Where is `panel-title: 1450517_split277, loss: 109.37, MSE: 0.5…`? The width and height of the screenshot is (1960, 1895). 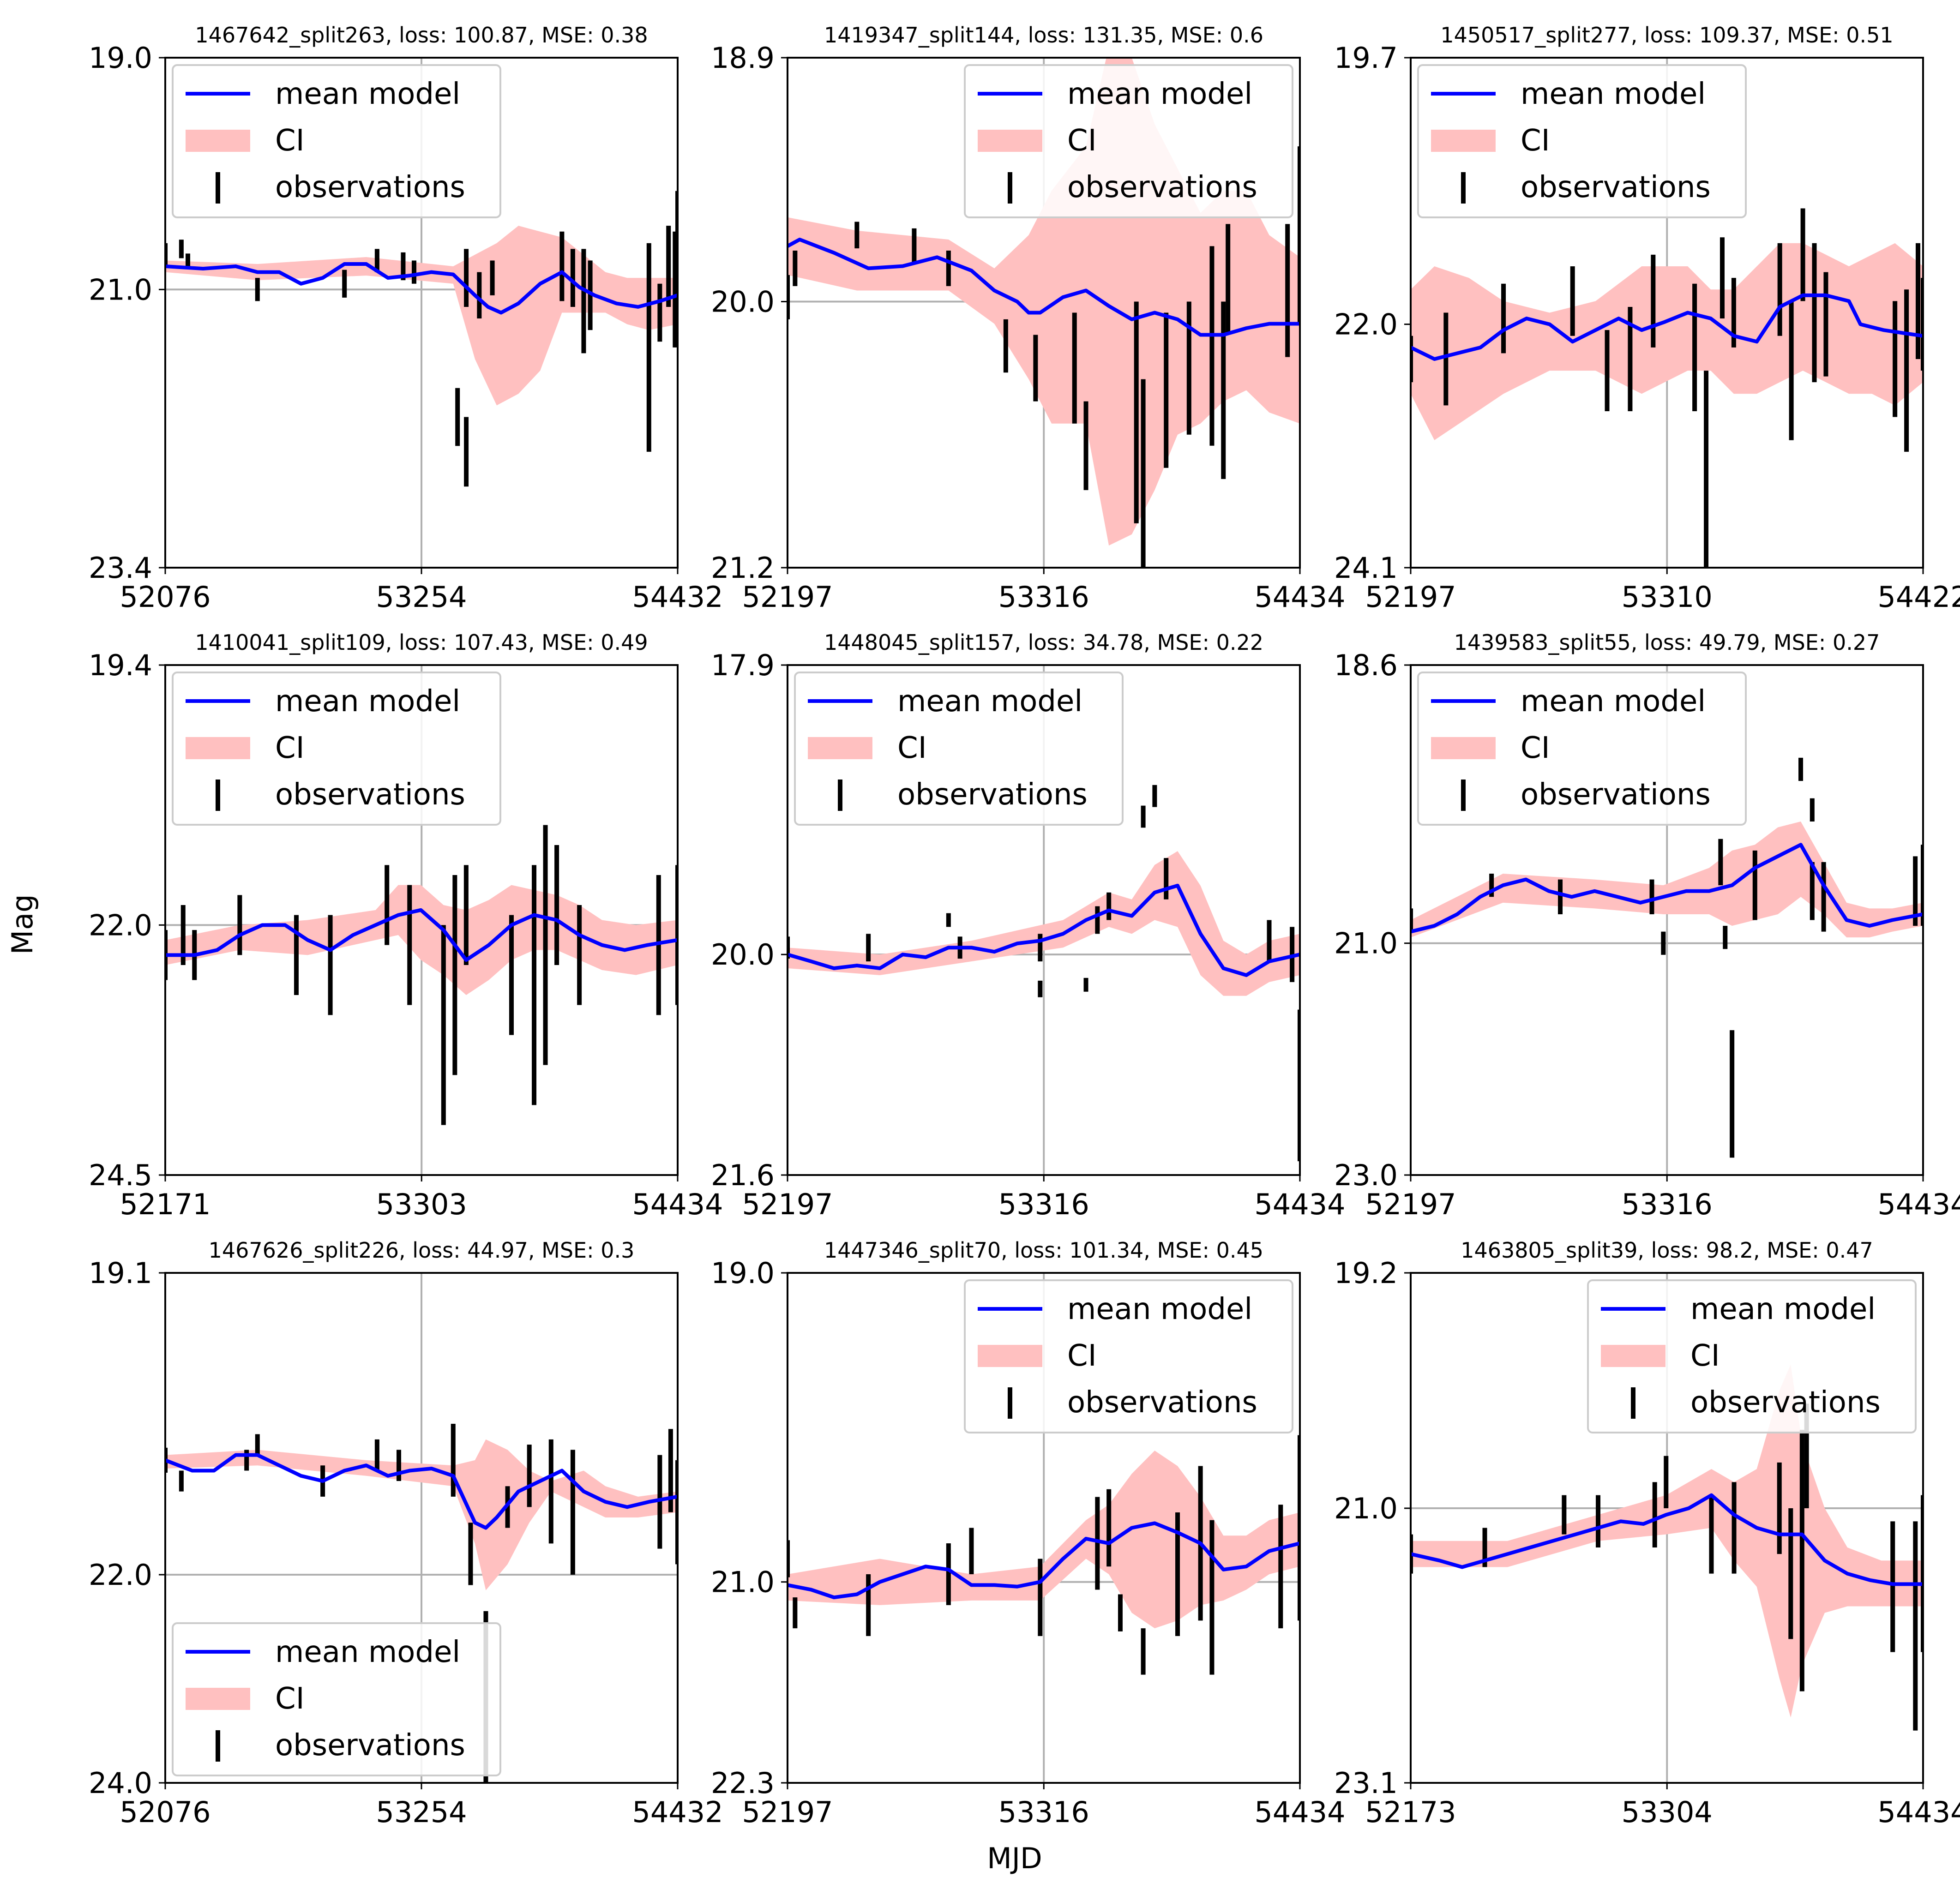 panel-title: 1450517_split277, loss: 109.37, MSE: 0.5… is located at coordinates (1666, 36).